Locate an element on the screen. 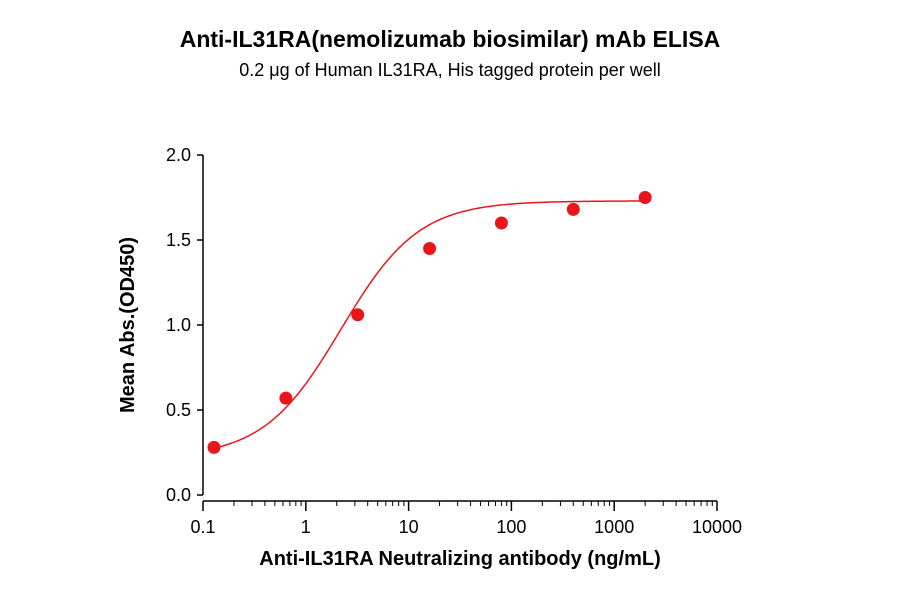 The width and height of the screenshot is (900, 594). y-tick-label: 0.0 is located at coordinates (178, 495).